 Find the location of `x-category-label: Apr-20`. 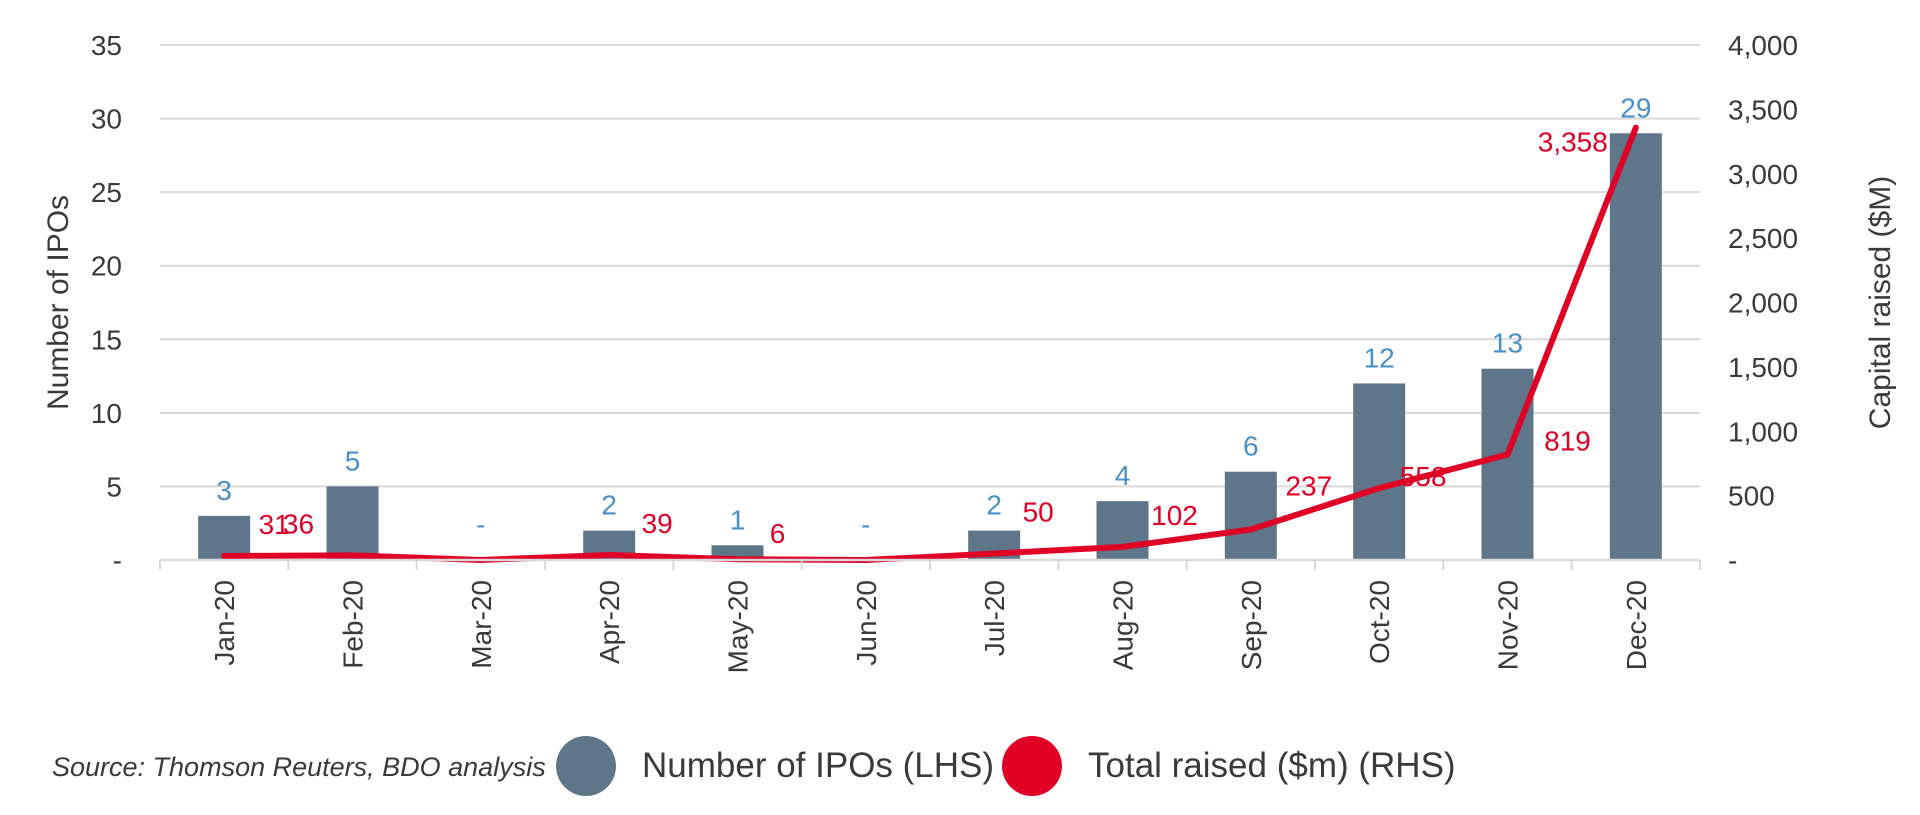

x-category-label: Apr-20 is located at coordinates (609, 622).